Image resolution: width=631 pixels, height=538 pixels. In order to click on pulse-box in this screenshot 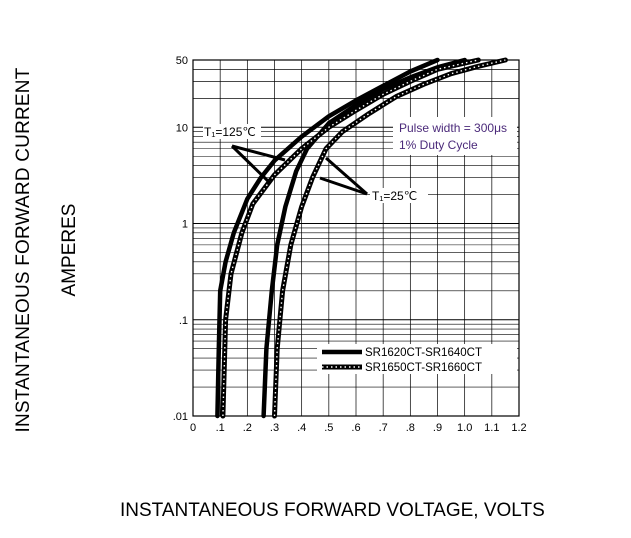, I will do `click(455, 136)`.